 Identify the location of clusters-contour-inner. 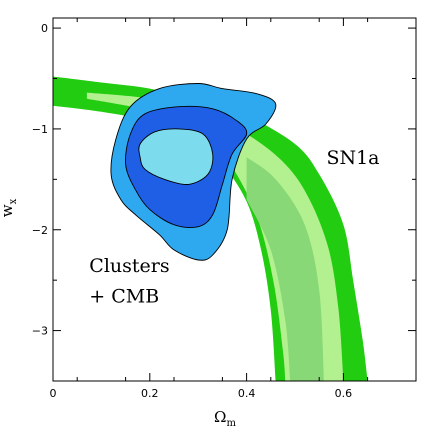
(176, 156).